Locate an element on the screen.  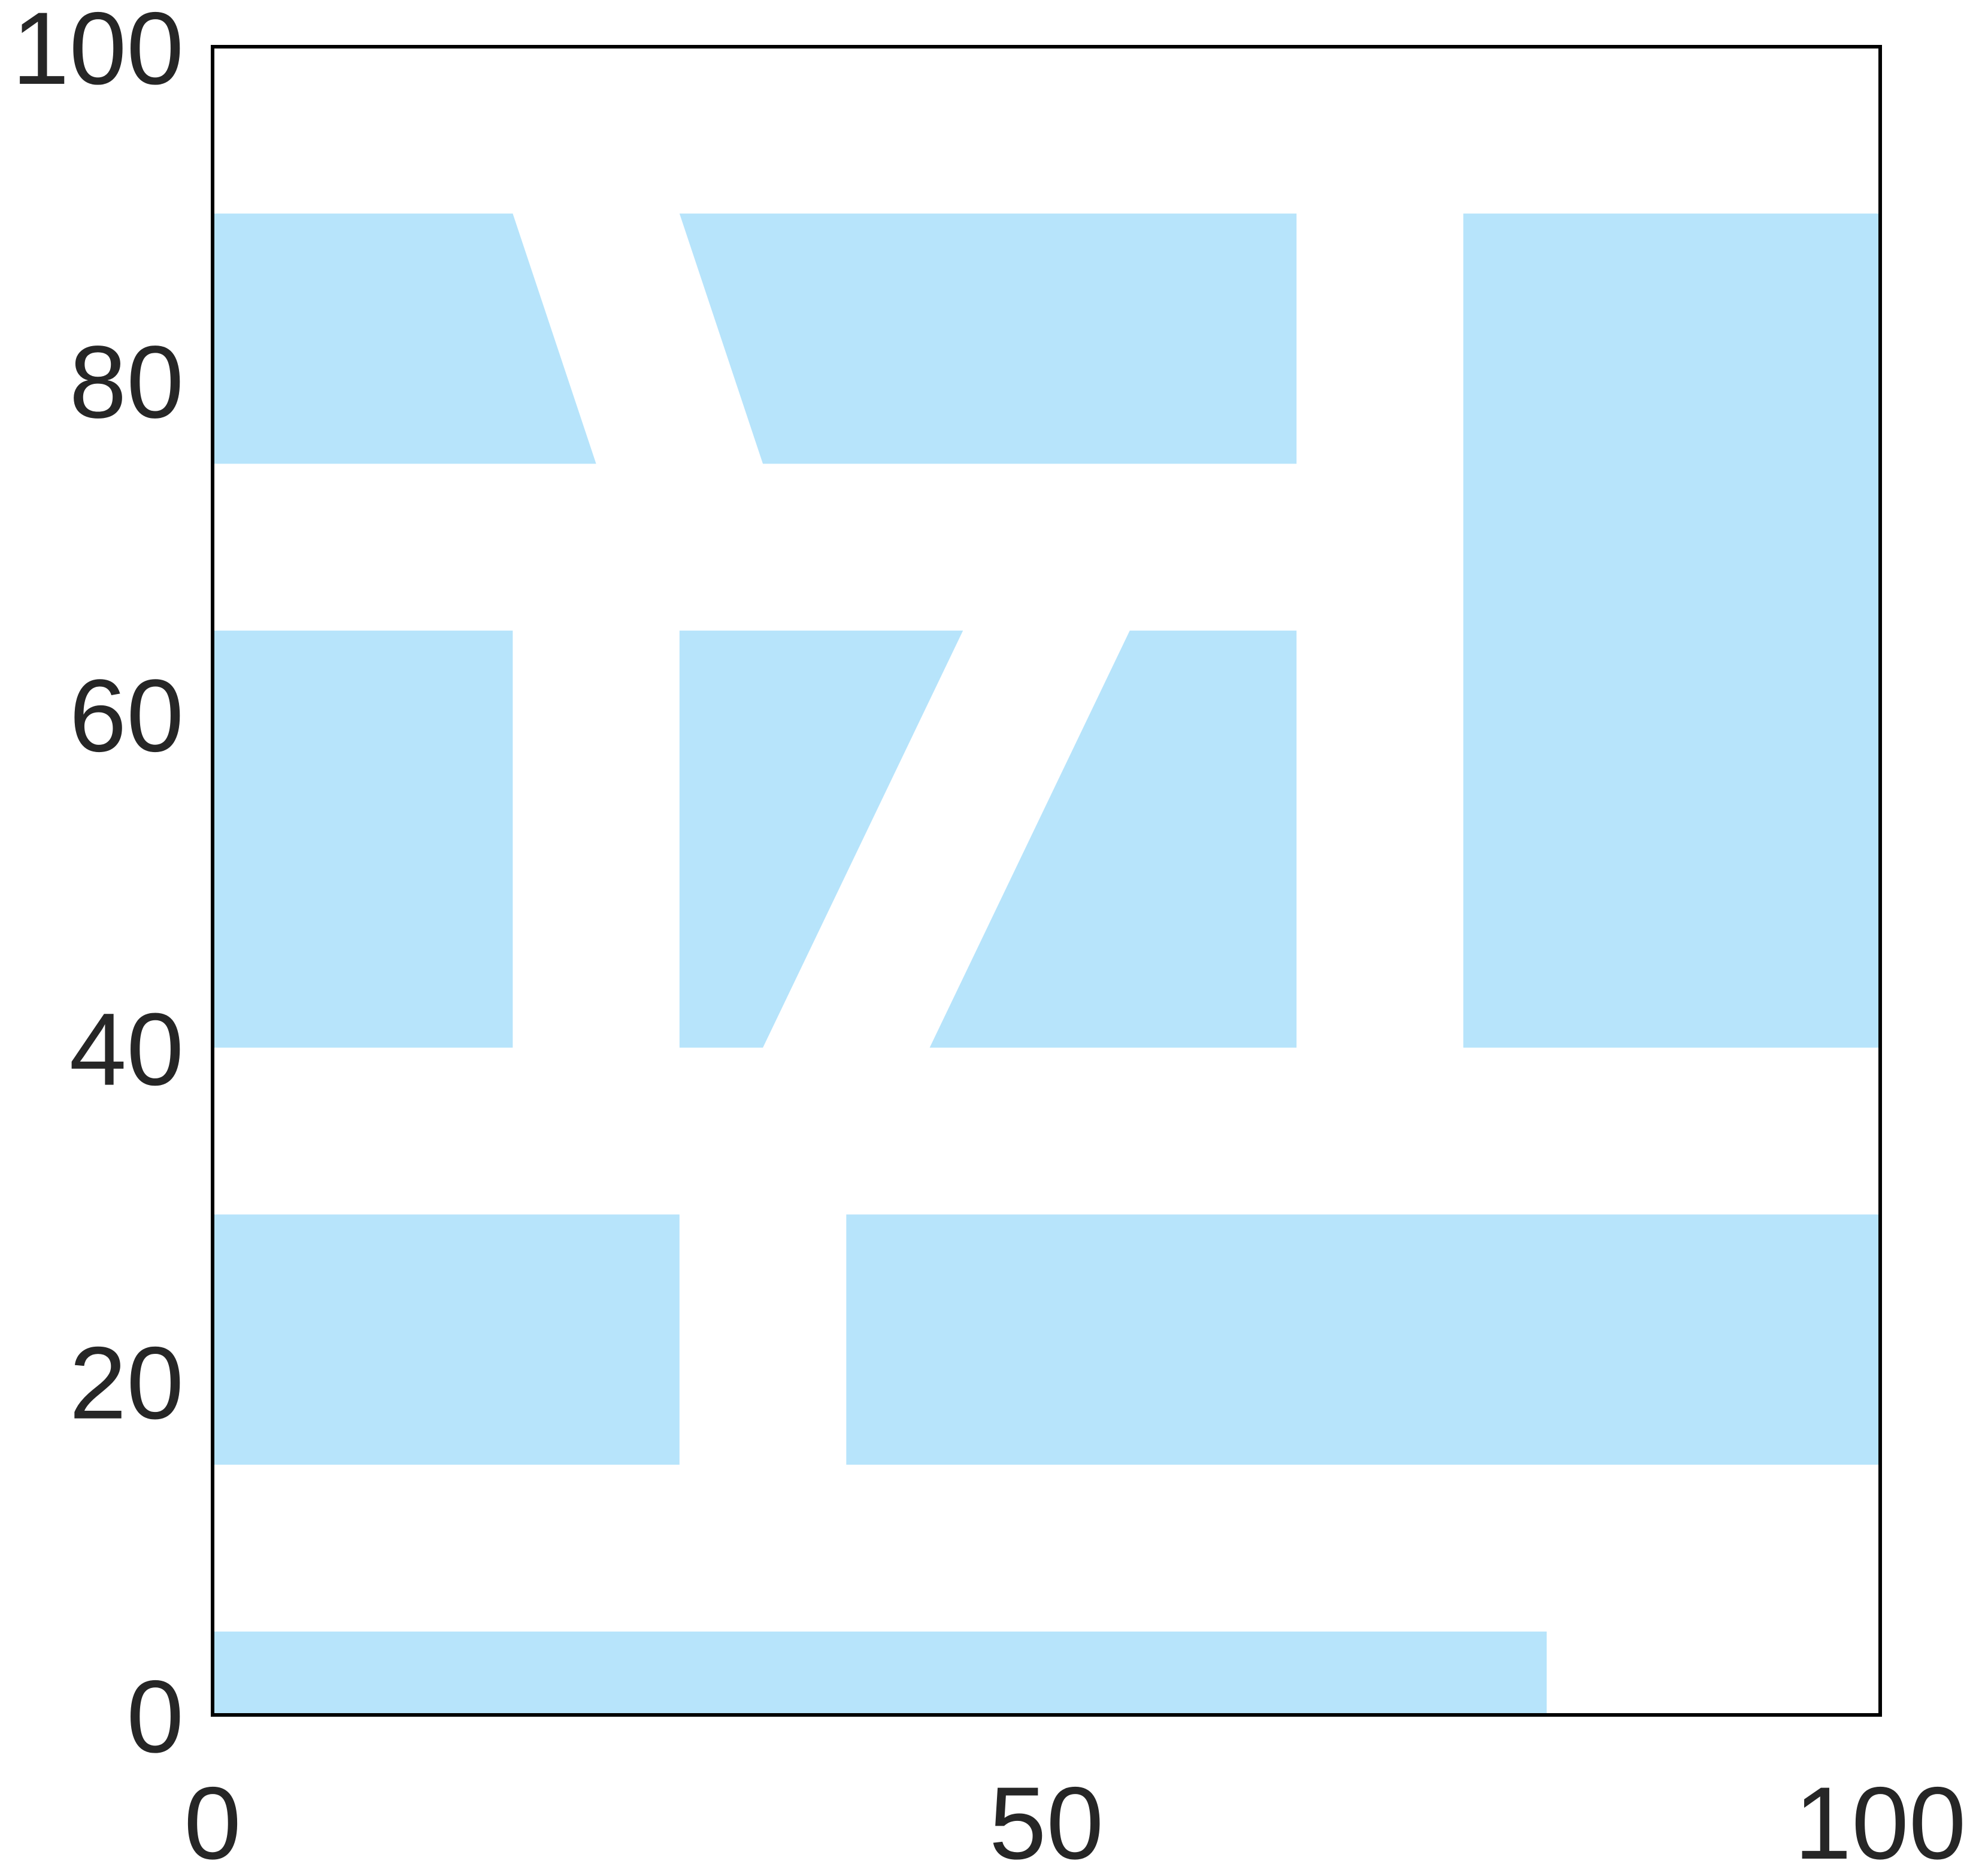
y-tick-label: 40 is located at coordinates (126, 1049).